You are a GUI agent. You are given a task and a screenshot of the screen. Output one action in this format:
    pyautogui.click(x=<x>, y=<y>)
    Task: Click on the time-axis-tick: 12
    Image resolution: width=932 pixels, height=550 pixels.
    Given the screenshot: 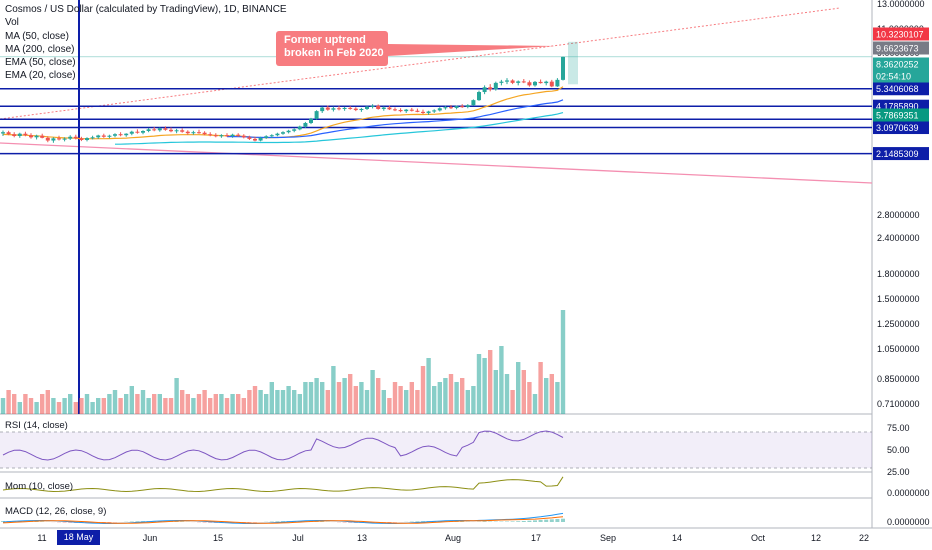 What is the action you would take?
    pyautogui.click(x=816, y=538)
    